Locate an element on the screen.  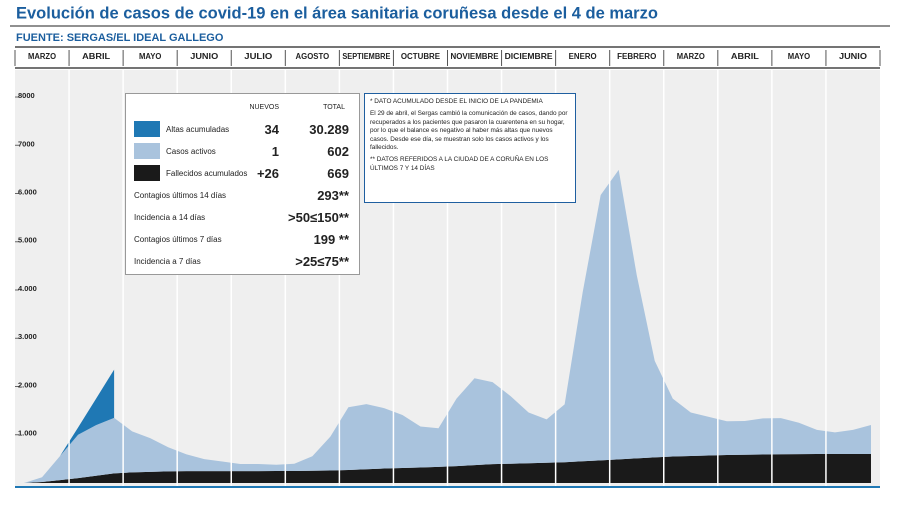
legend-header: TOTAL is located at coordinates (334, 107).